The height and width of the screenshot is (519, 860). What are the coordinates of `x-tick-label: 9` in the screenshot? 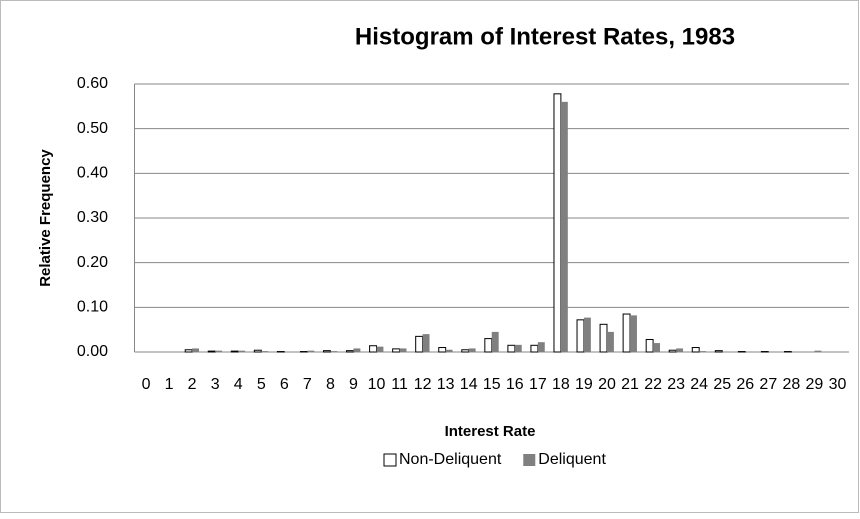 It's located at (353, 384).